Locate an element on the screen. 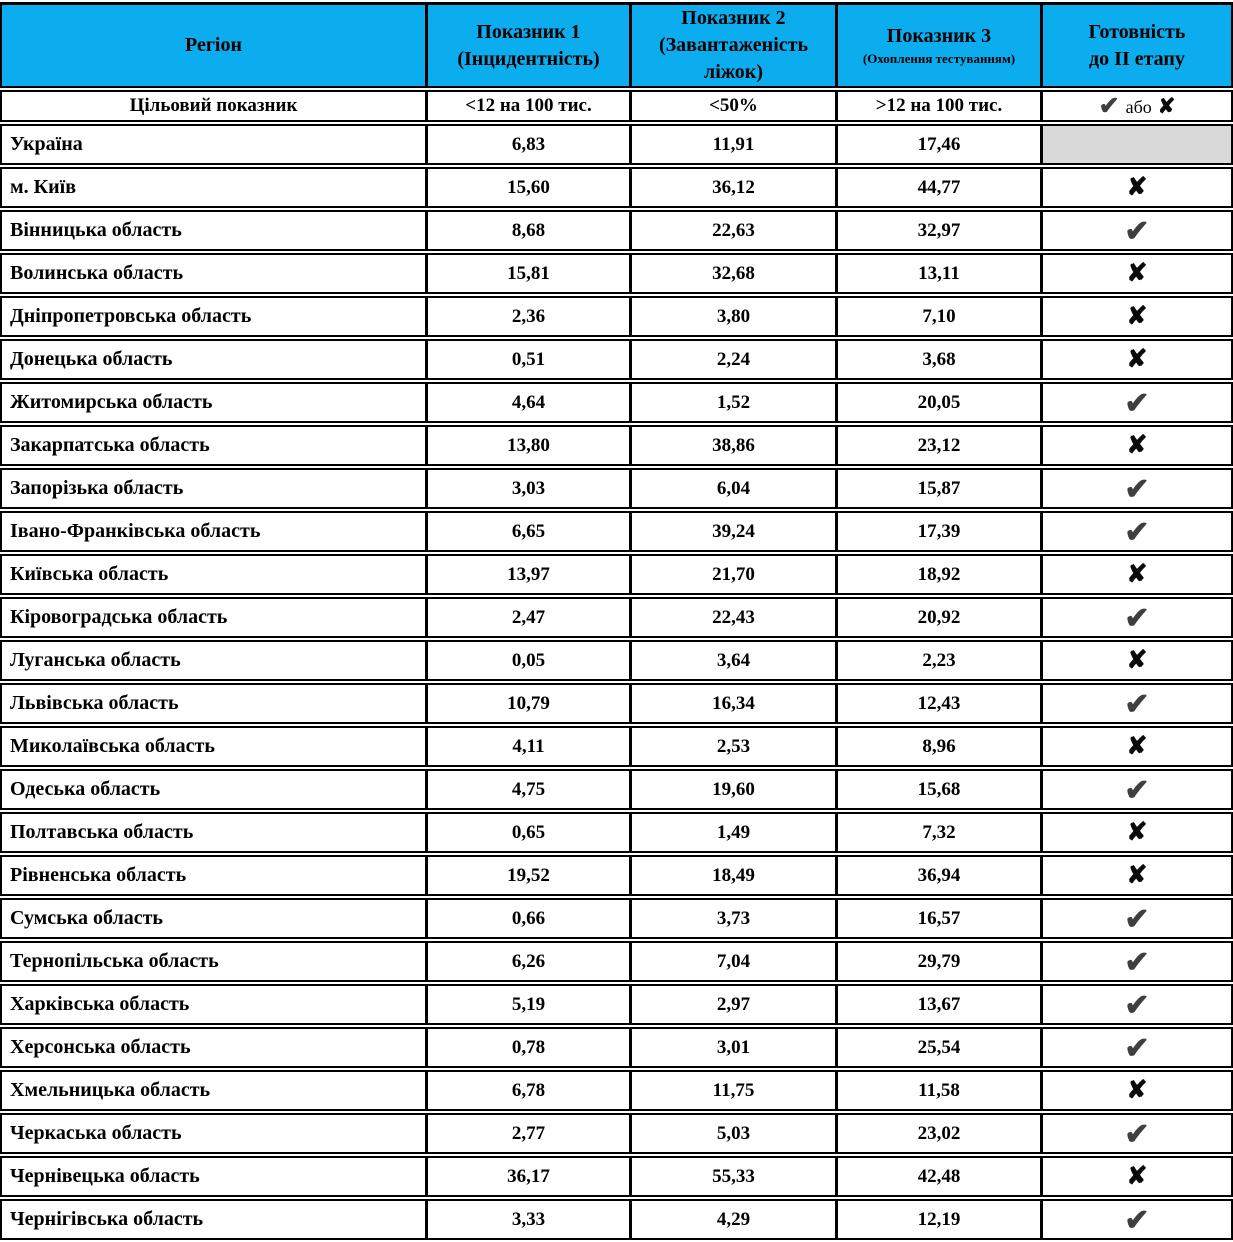 The width and height of the screenshot is (1233, 1242). region-name: Одеська область is located at coordinates (214, 789).